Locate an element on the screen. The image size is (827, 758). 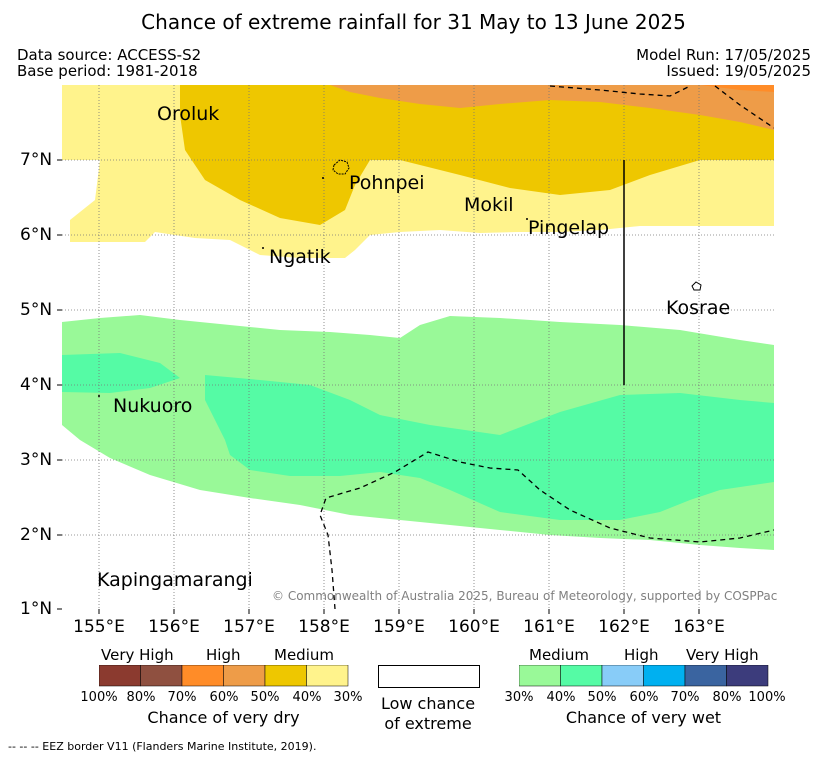
place-label-oroluk: Oroluk is located at coordinates (188, 114).